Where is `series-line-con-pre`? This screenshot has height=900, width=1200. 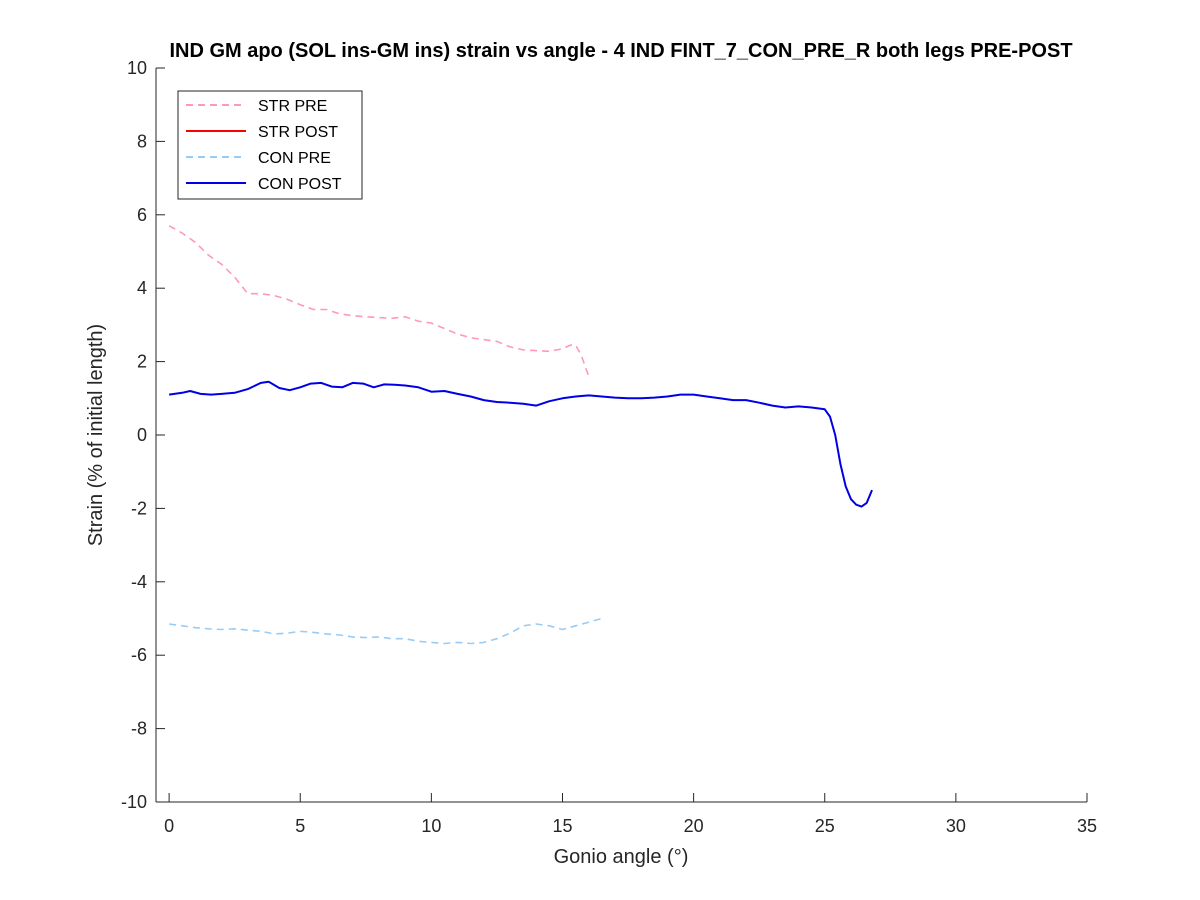
series-line-con-pre is located at coordinates (385, 631).